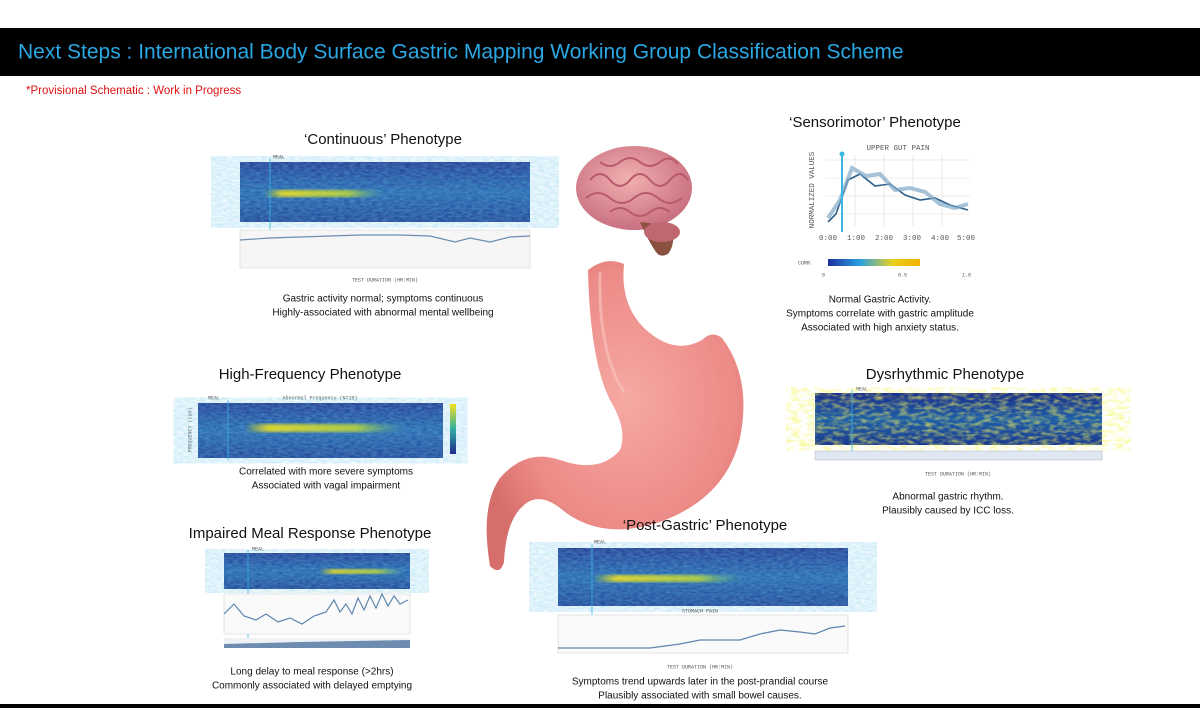  Describe the element at coordinates (856, 239) in the screenshot. I see `x-tick-label: 1:00` at that location.